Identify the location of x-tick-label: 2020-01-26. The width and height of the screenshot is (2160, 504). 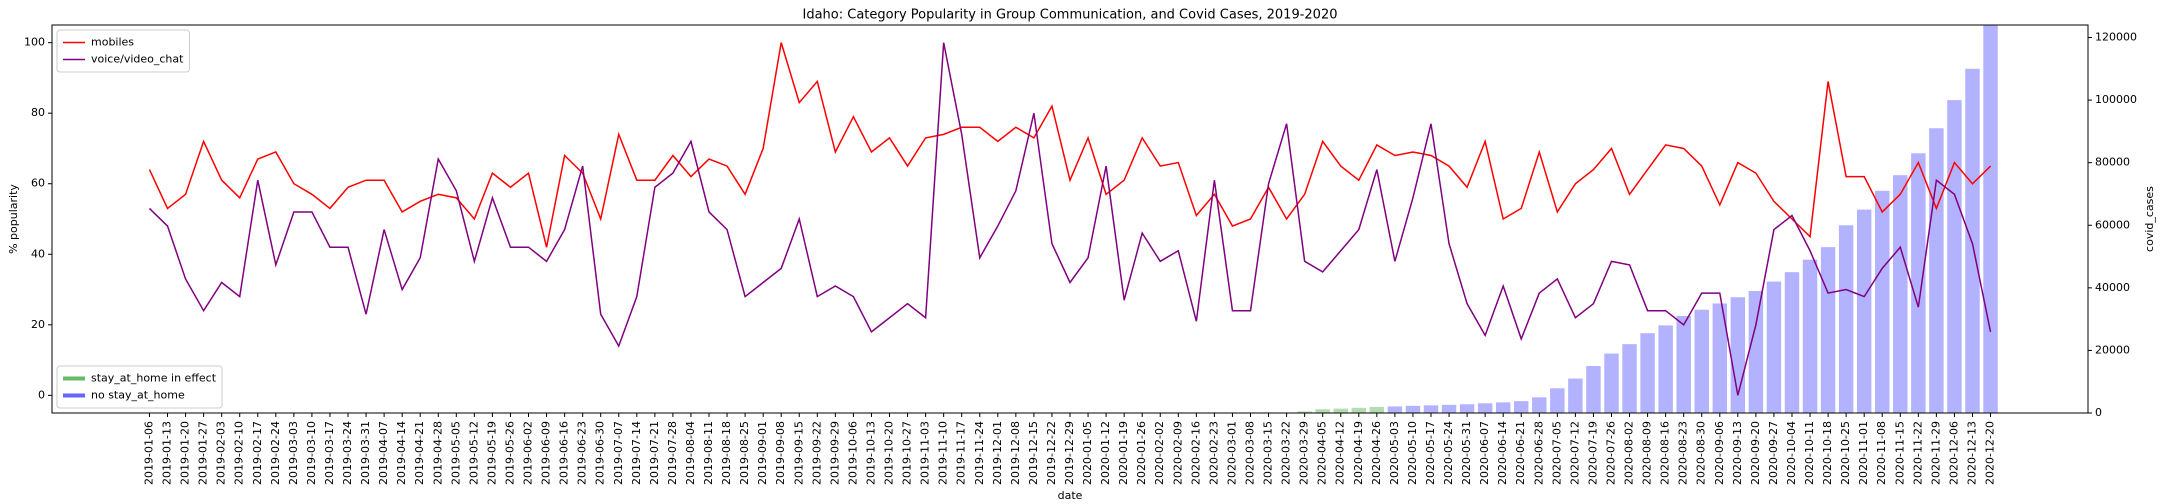
(1141, 453).